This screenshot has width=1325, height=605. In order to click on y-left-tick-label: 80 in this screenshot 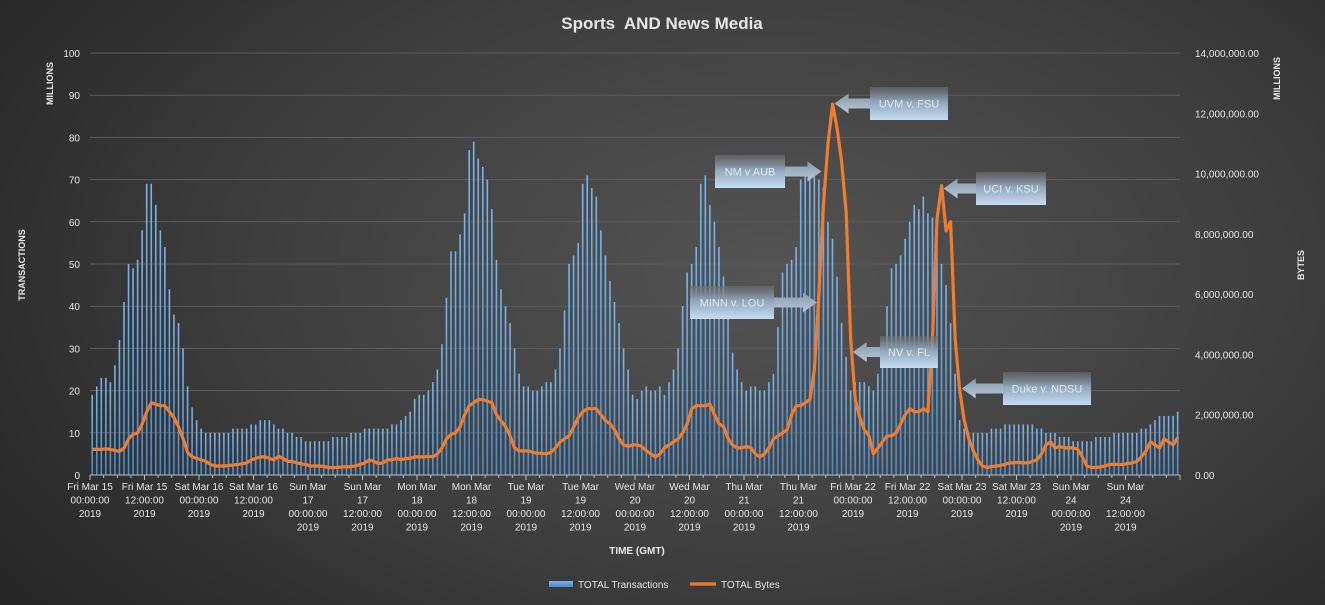, I will do `click(75, 138)`.